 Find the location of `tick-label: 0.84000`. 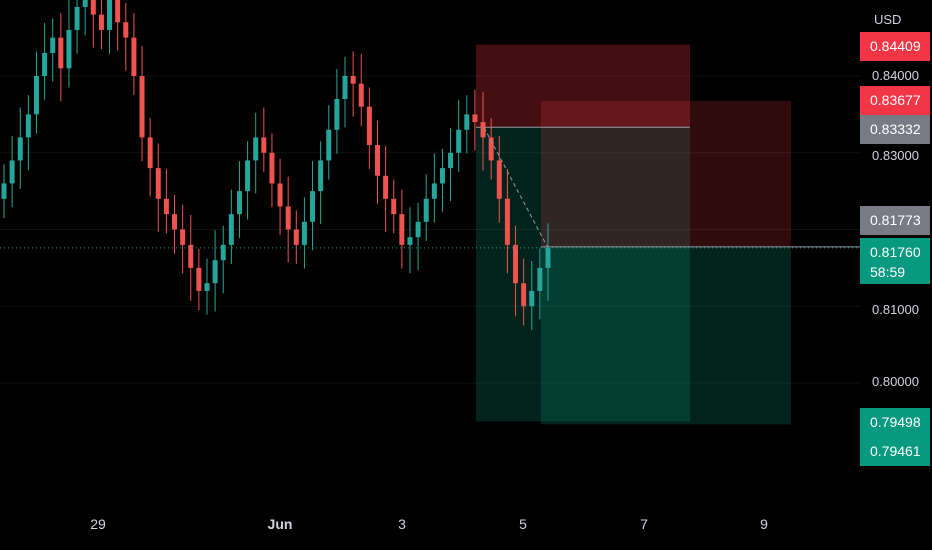

tick-label: 0.84000 is located at coordinates (895, 75).